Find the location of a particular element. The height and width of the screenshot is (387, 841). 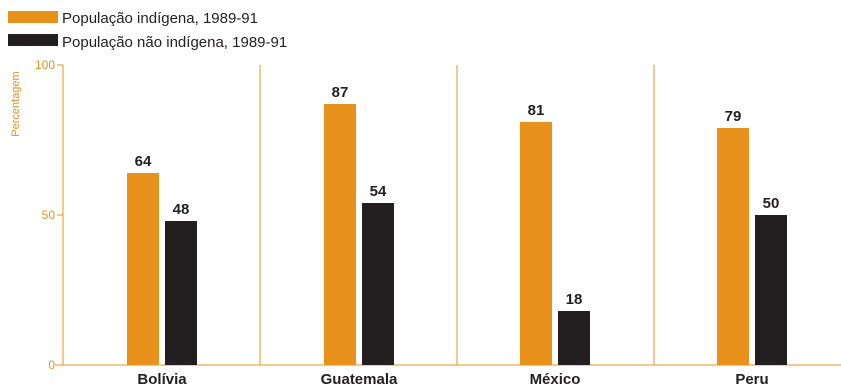

legend-swatch-non-indigenous is located at coordinates (33, 40).